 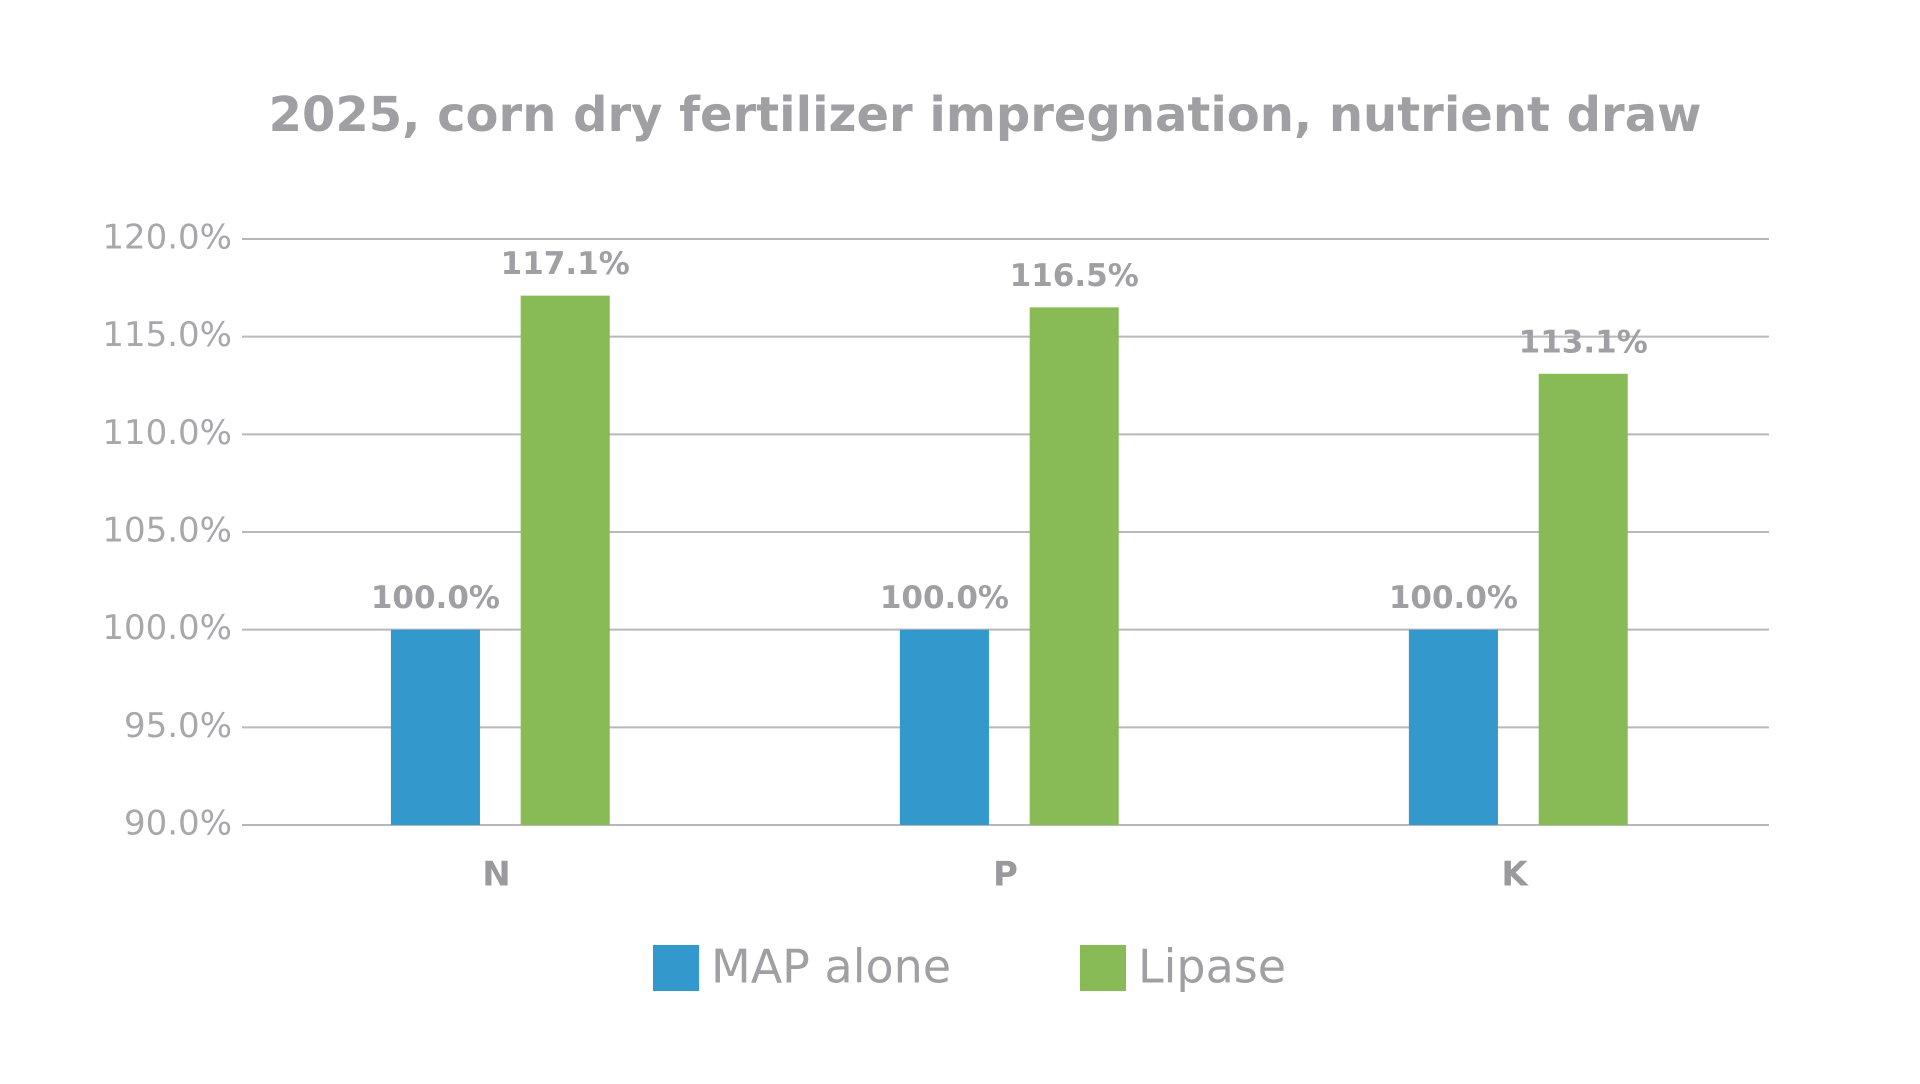 I want to click on x-tick-label: K, so click(x=1515, y=875).